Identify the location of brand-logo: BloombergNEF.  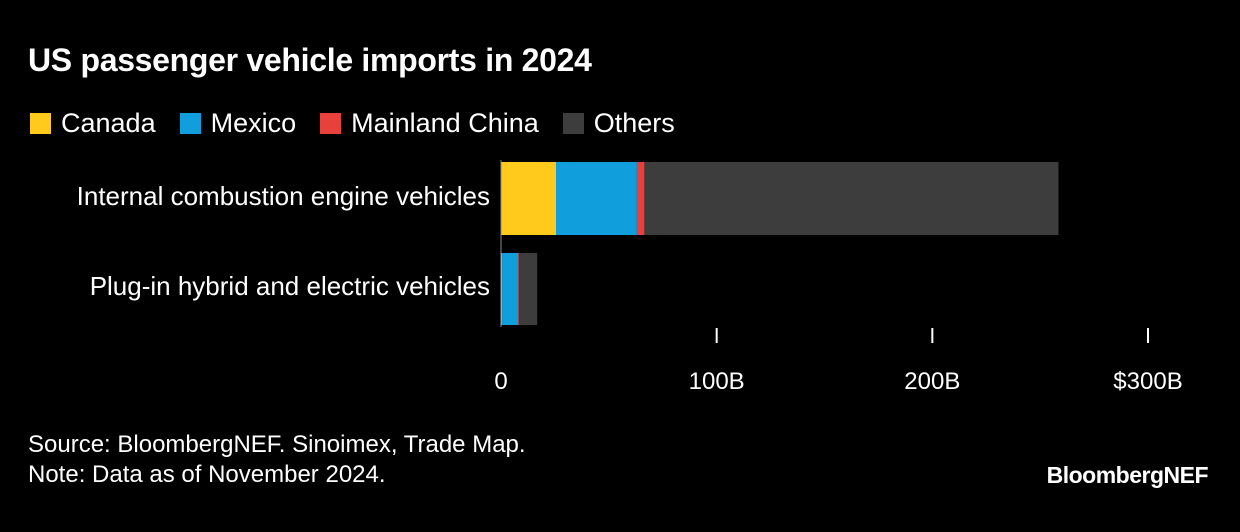
(1127, 475).